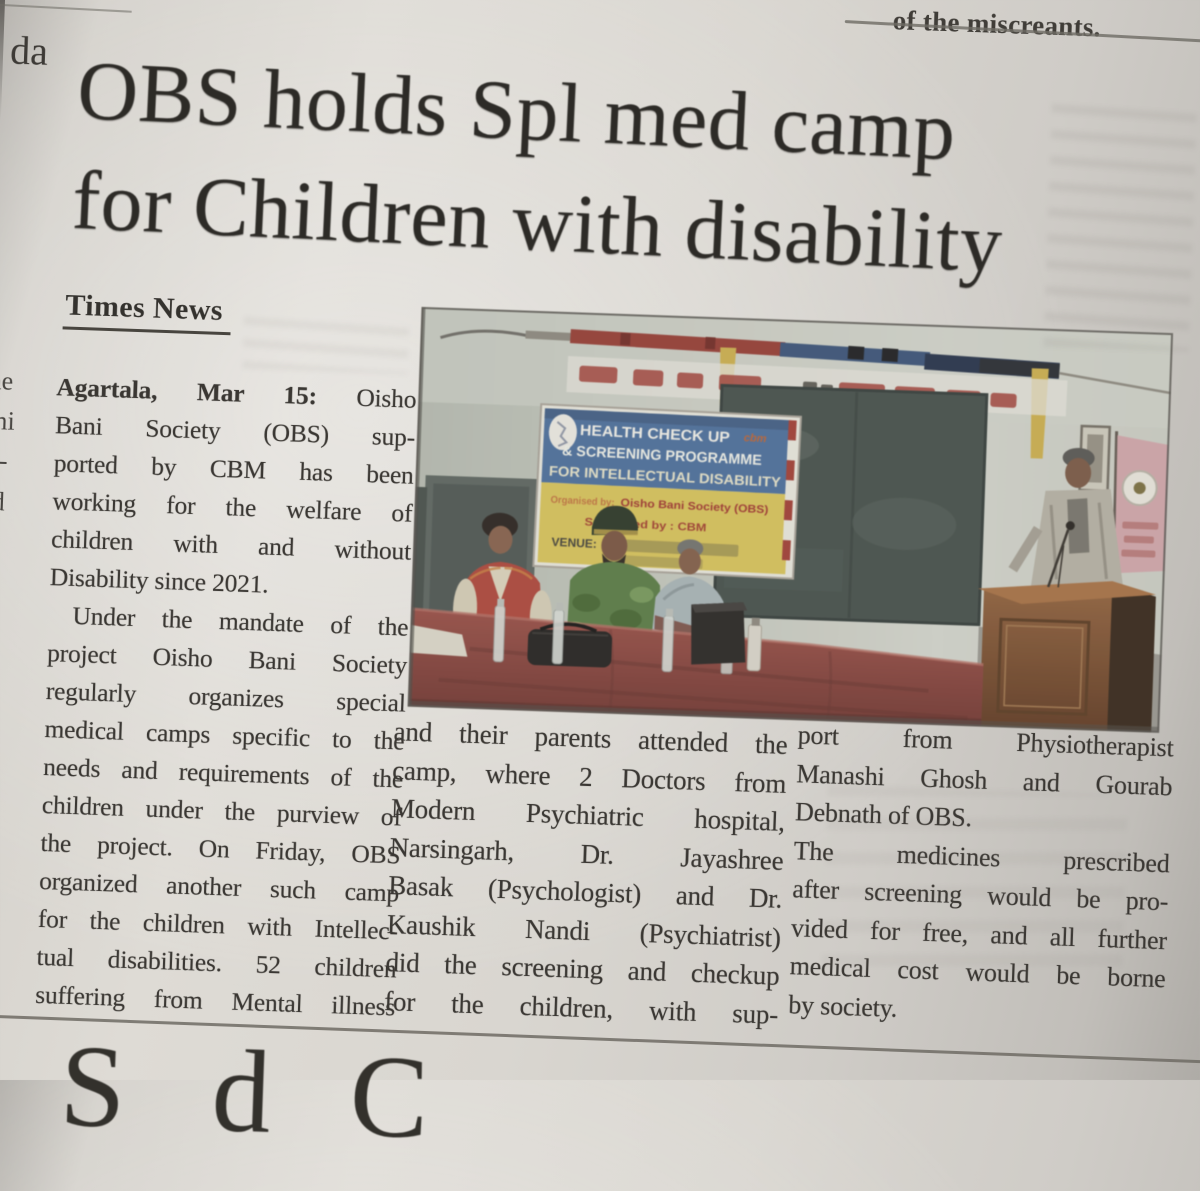  I want to click on fragment-left-edge: h-, so click(4, 460).